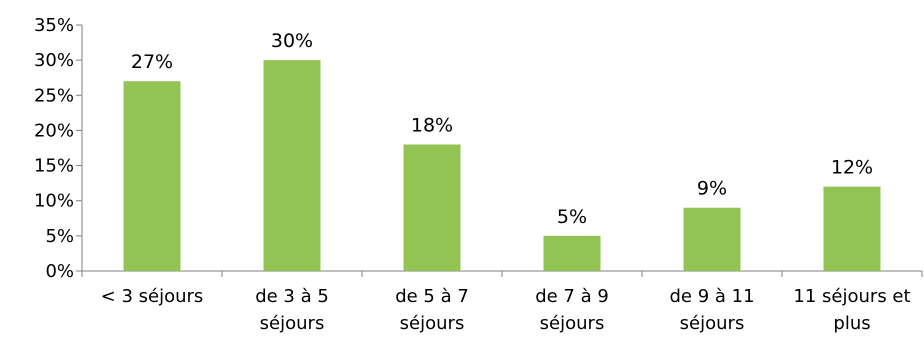 This screenshot has height=343, width=924. What do you see at coordinates (152, 296) in the screenshot?
I see `x-category-label: < 3 séjours` at bounding box center [152, 296].